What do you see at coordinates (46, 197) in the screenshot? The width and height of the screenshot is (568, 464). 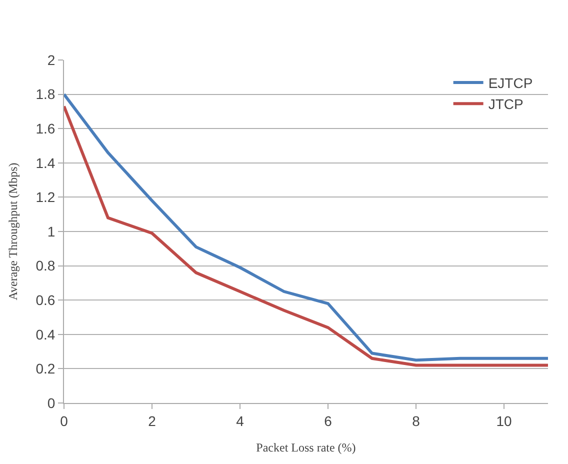 I see `y-tick-label: 1.2` at bounding box center [46, 197].